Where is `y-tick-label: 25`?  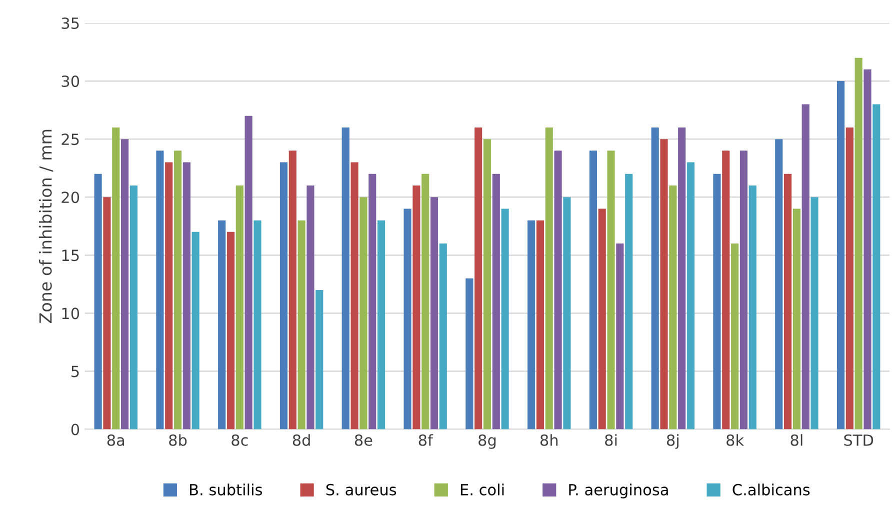 y-tick-label: 25 is located at coordinates (70, 140).